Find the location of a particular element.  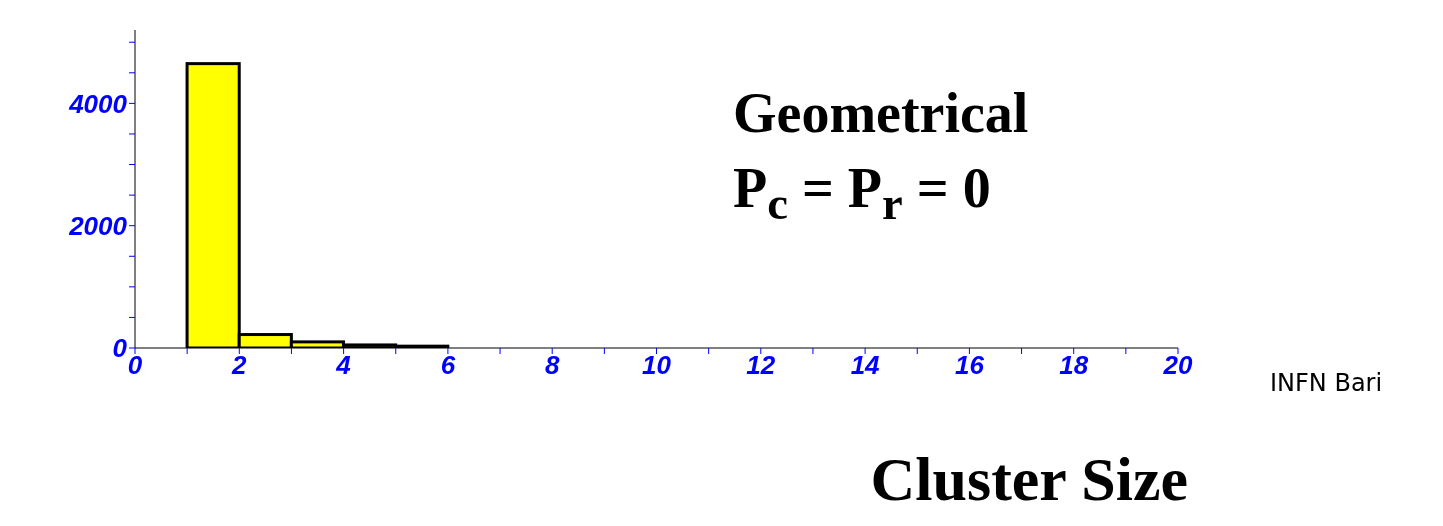

x-tick-label: 14 is located at coordinates (865, 365).